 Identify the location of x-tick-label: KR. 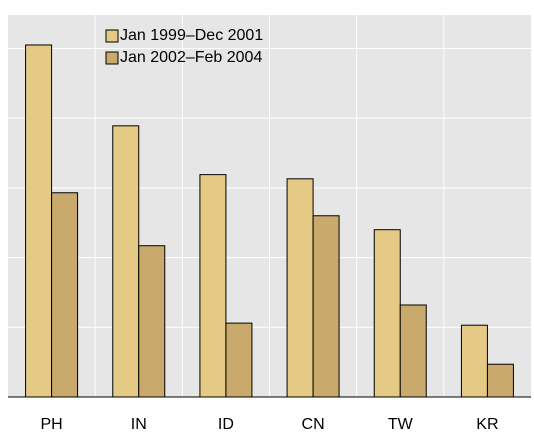
(487, 424).